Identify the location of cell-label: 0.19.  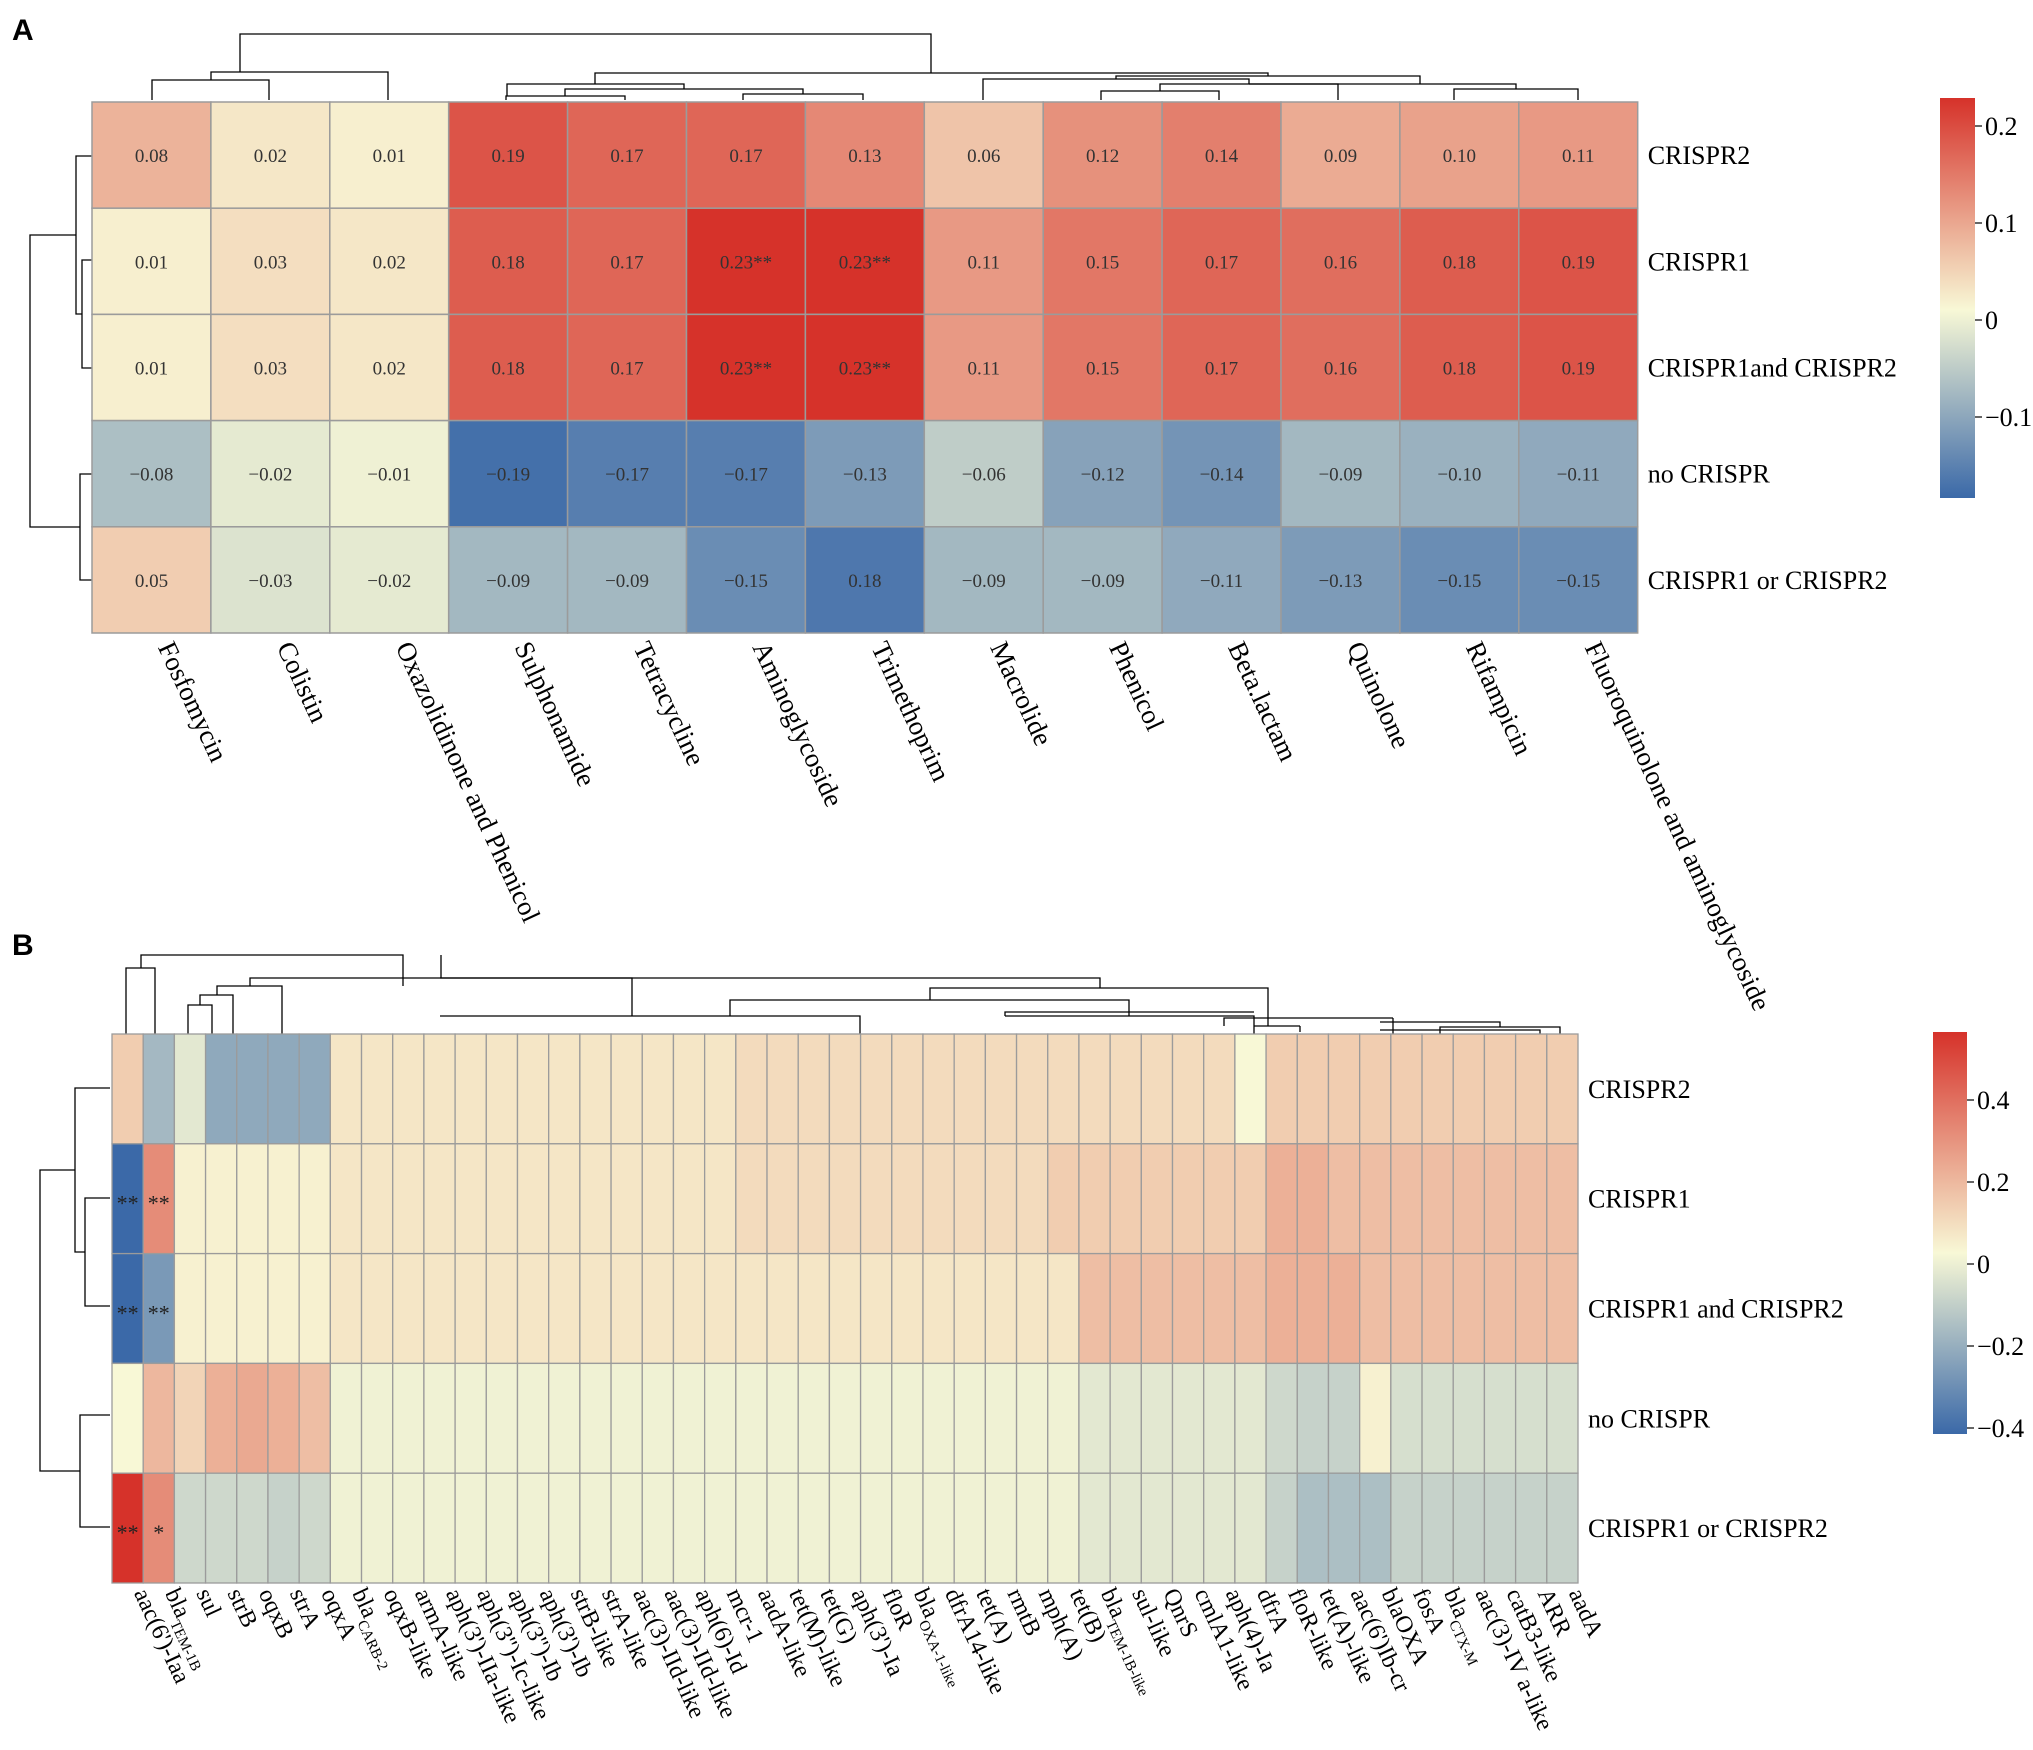
(508, 156).